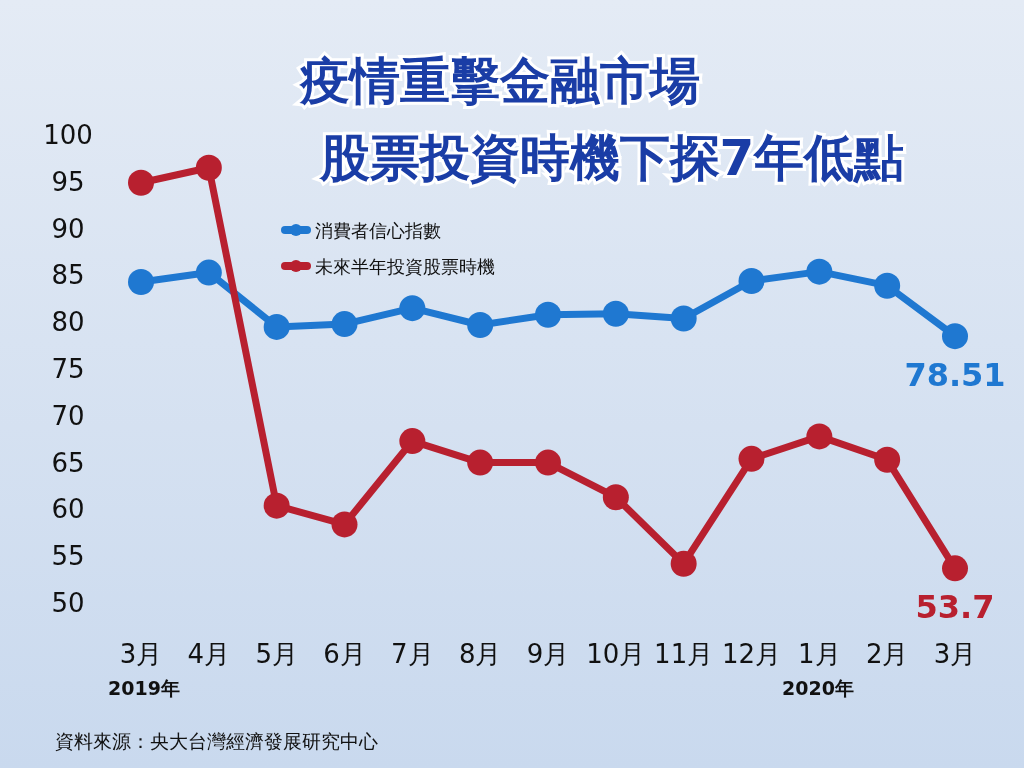 The height and width of the screenshot is (768, 1024). What do you see at coordinates (499, 81) in the screenshot?
I see `chart-title: 疫情重擊金融市場` at bounding box center [499, 81].